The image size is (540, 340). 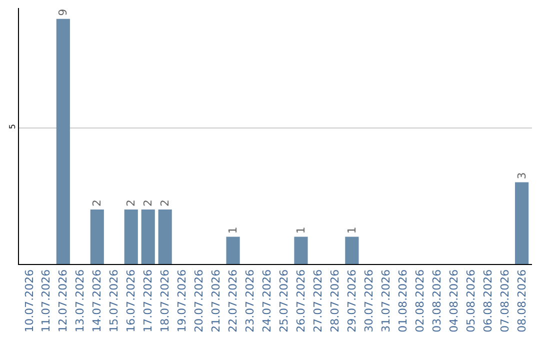 I want to click on x-tick-label: 08.08.2026, so click(x=521, y=300).